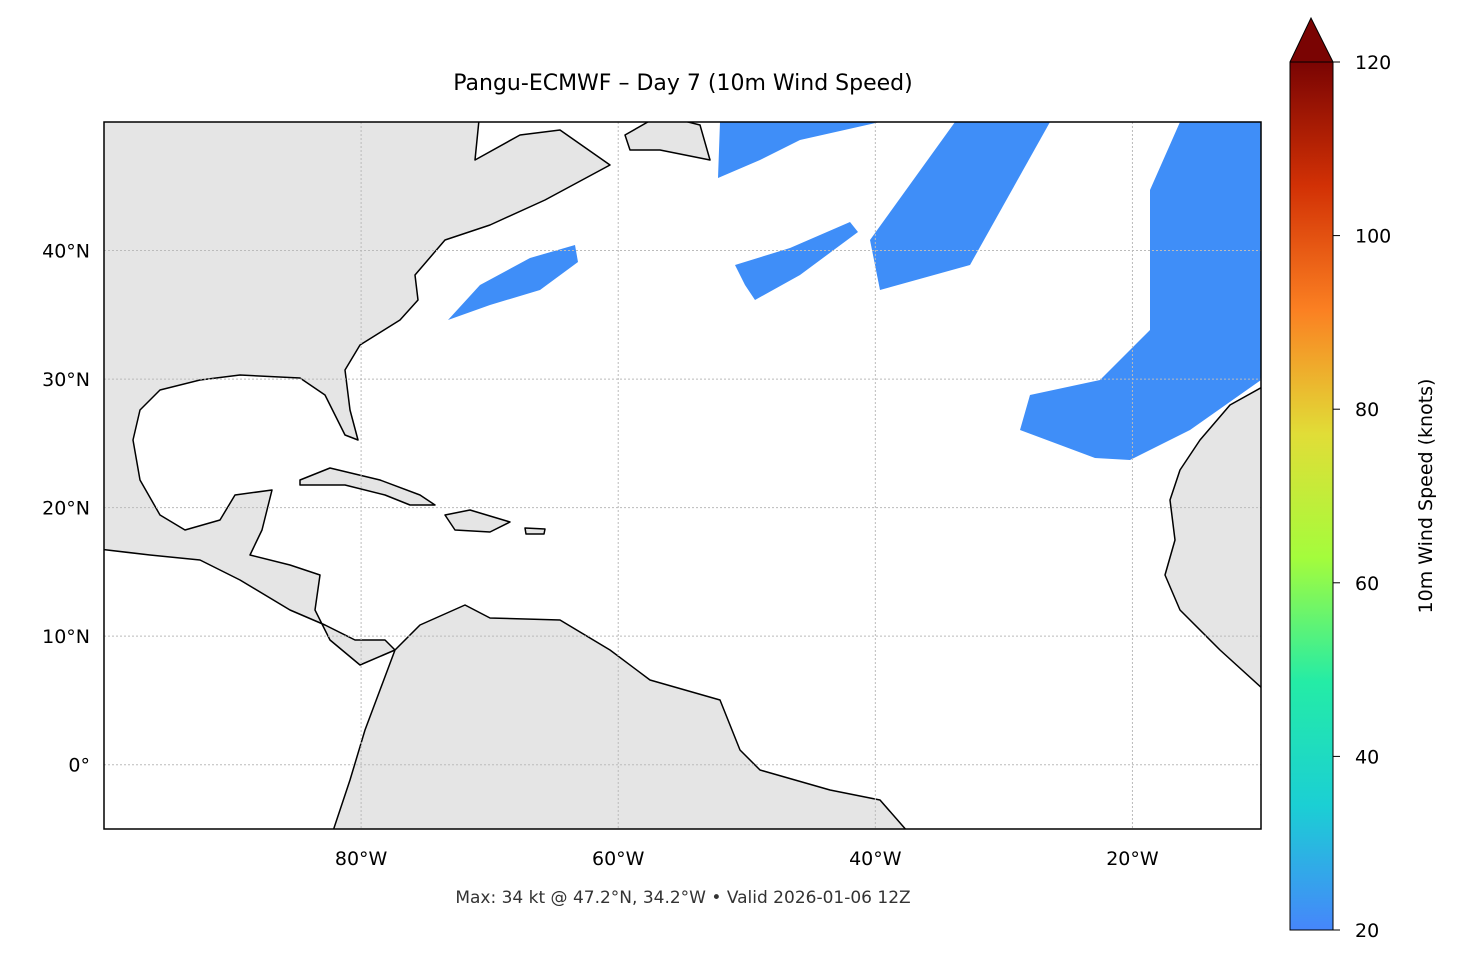 The image size is (1466, 973). Describe the element at coordinates (66, 380) in the screenshot. I see `y-tick-label: 30°N` at that location.